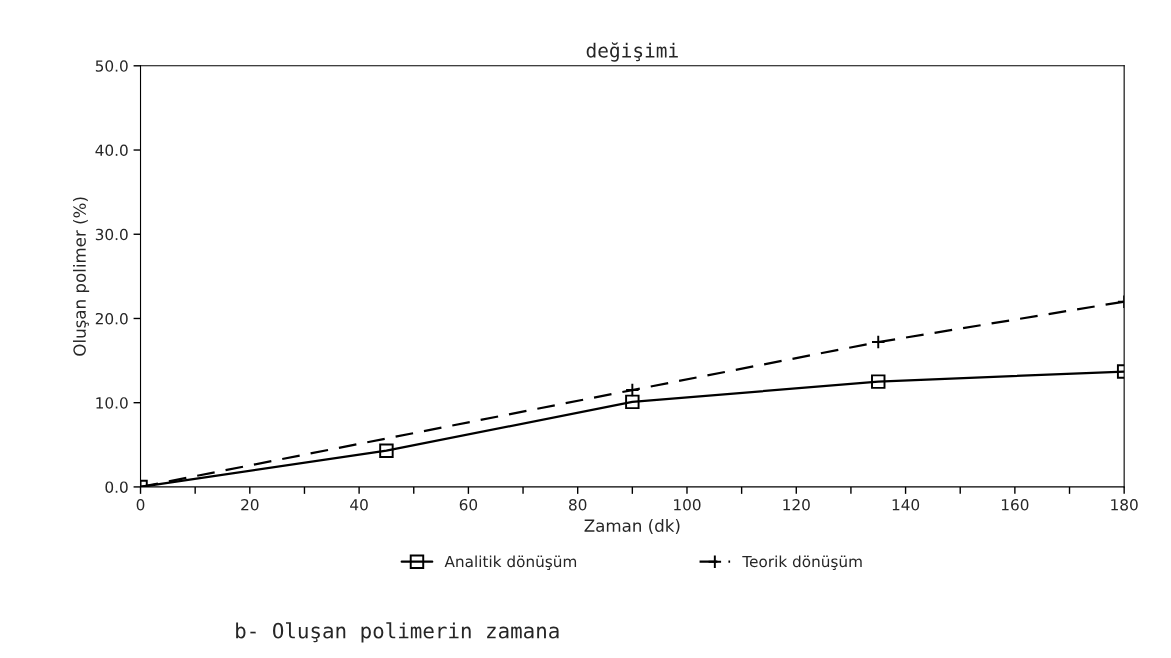 This screenshot has height=658, width=1171. Describe the element at coordinates (802, 562) in the screenshot. I see `legend-label: Teorik dönüşüm` at that location.